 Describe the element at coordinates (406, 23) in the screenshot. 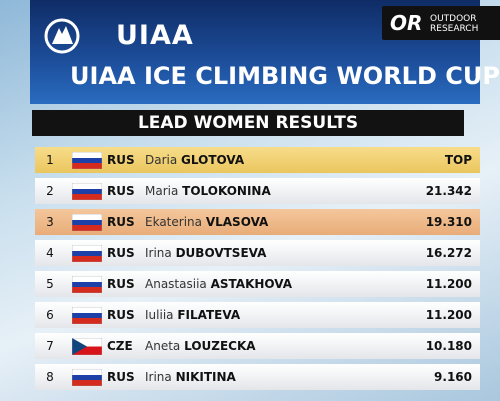

I see `sponsor-mark: OR` at that location.